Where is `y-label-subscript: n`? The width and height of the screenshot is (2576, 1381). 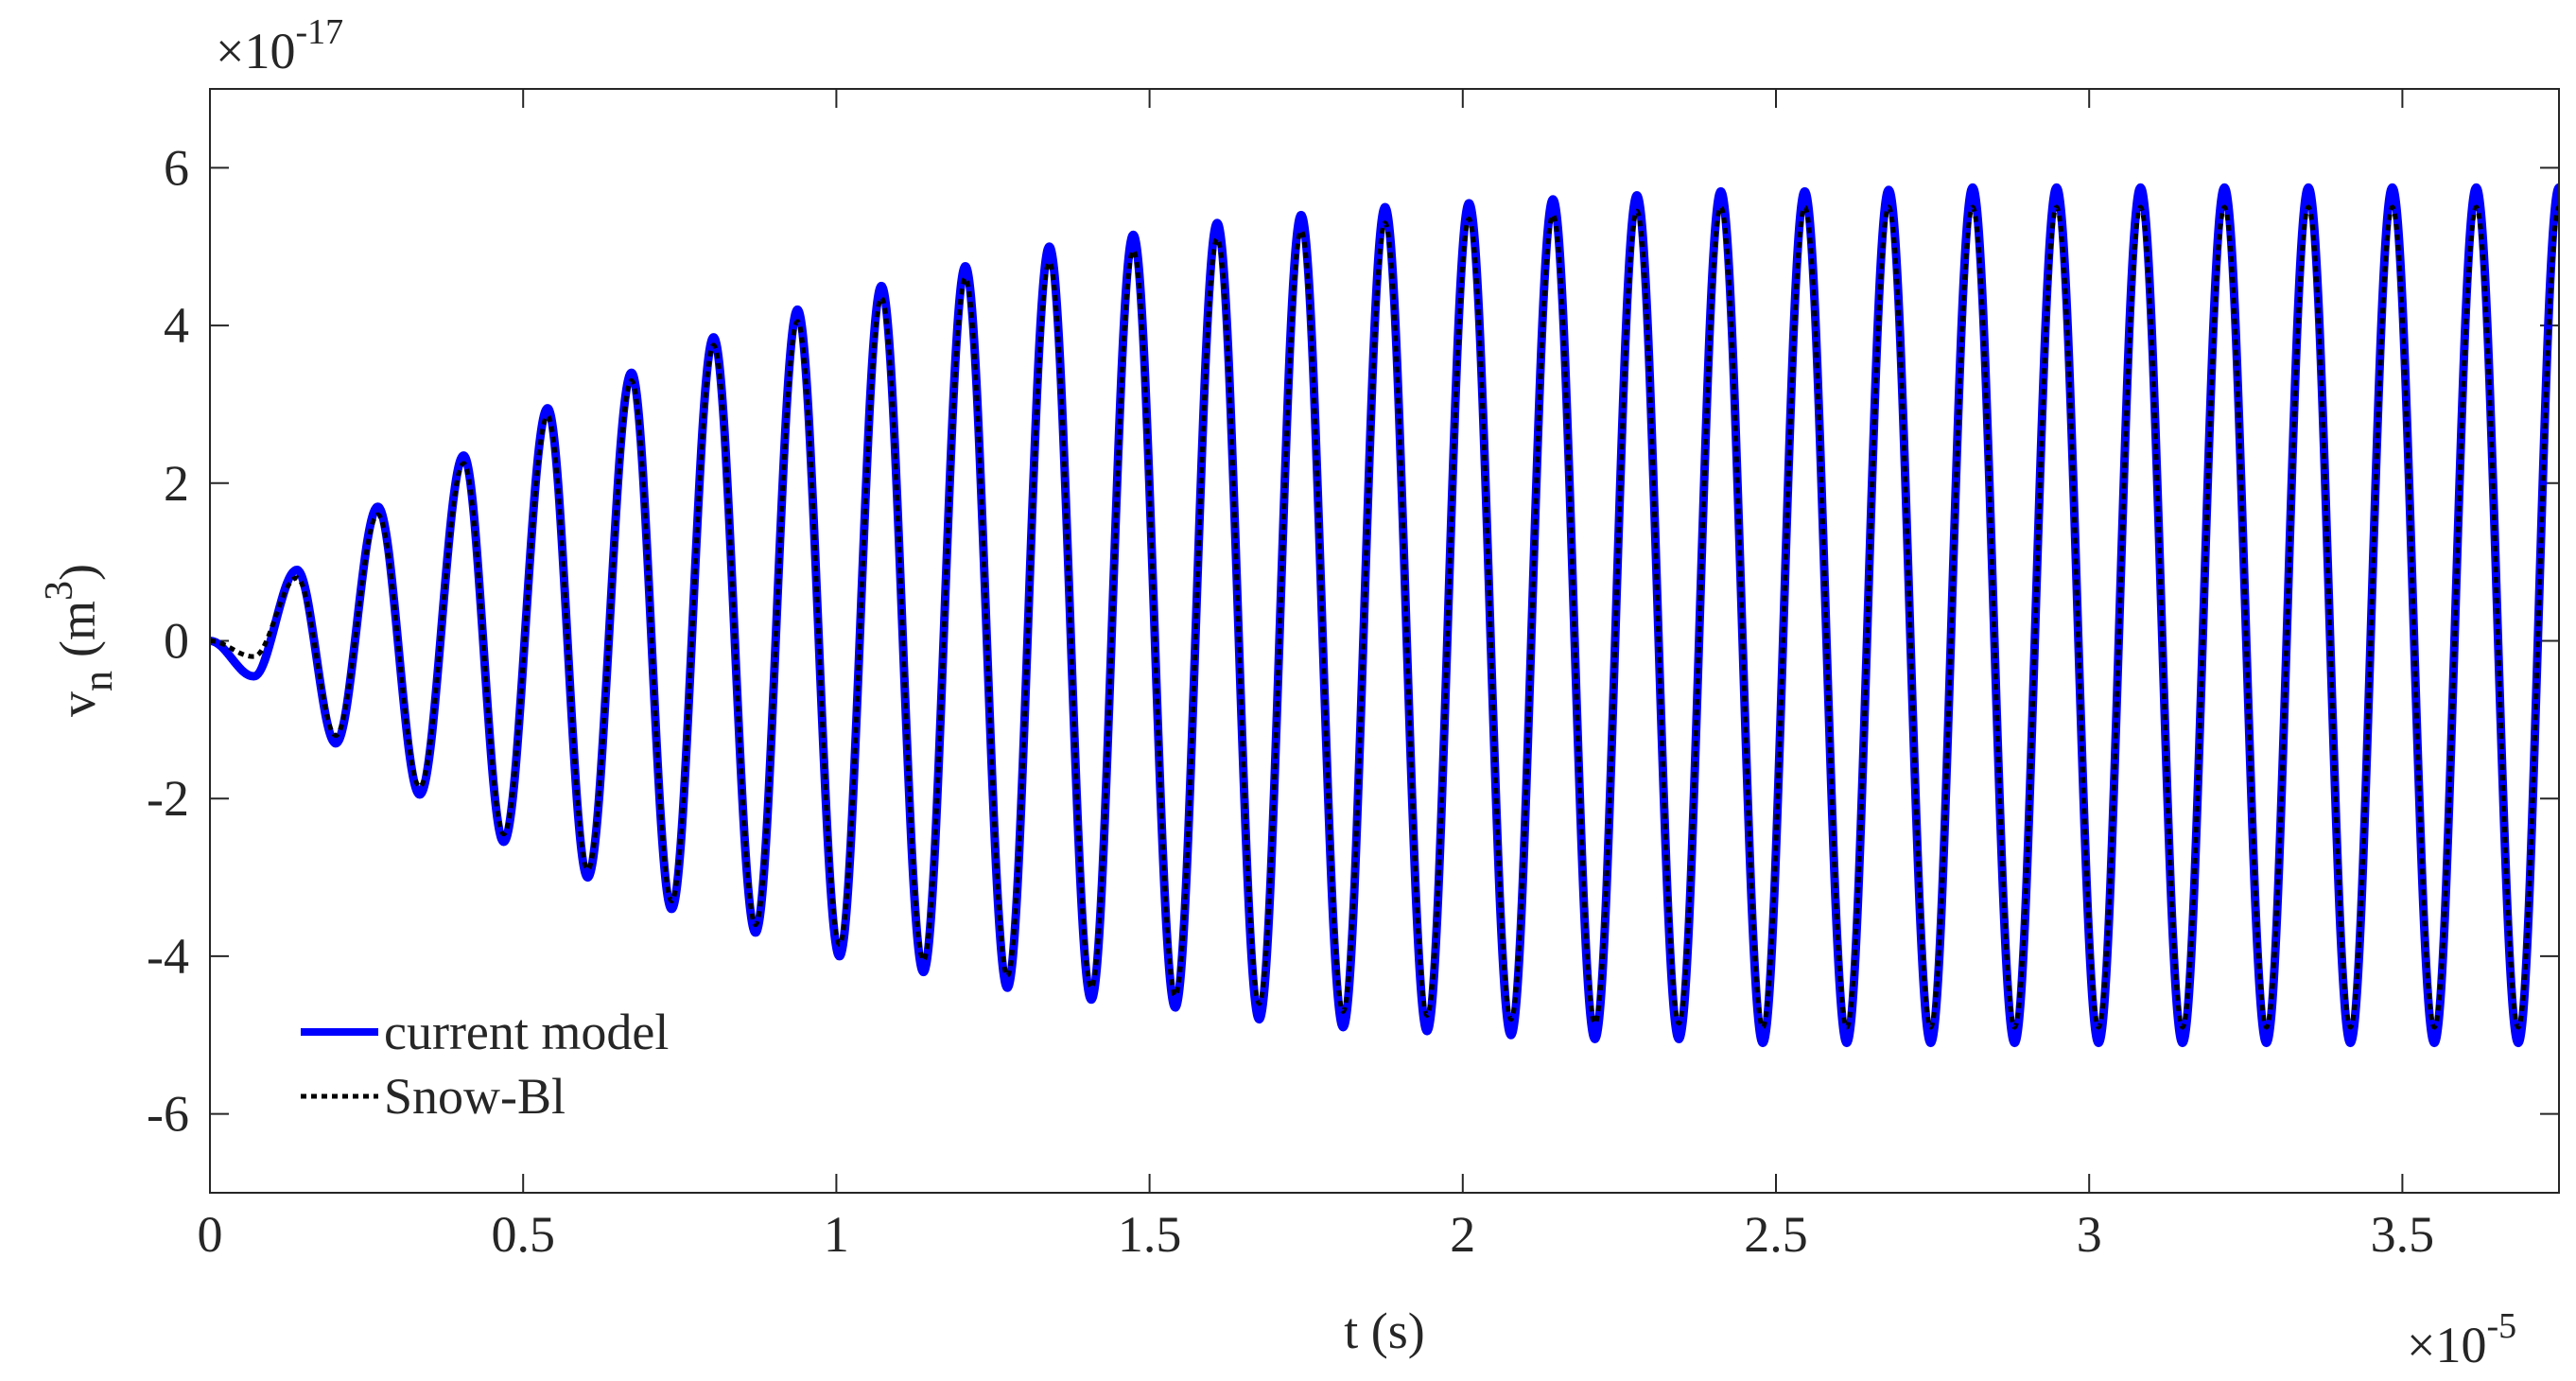
y-label-subscript: n is located at coordinates (98, 681).